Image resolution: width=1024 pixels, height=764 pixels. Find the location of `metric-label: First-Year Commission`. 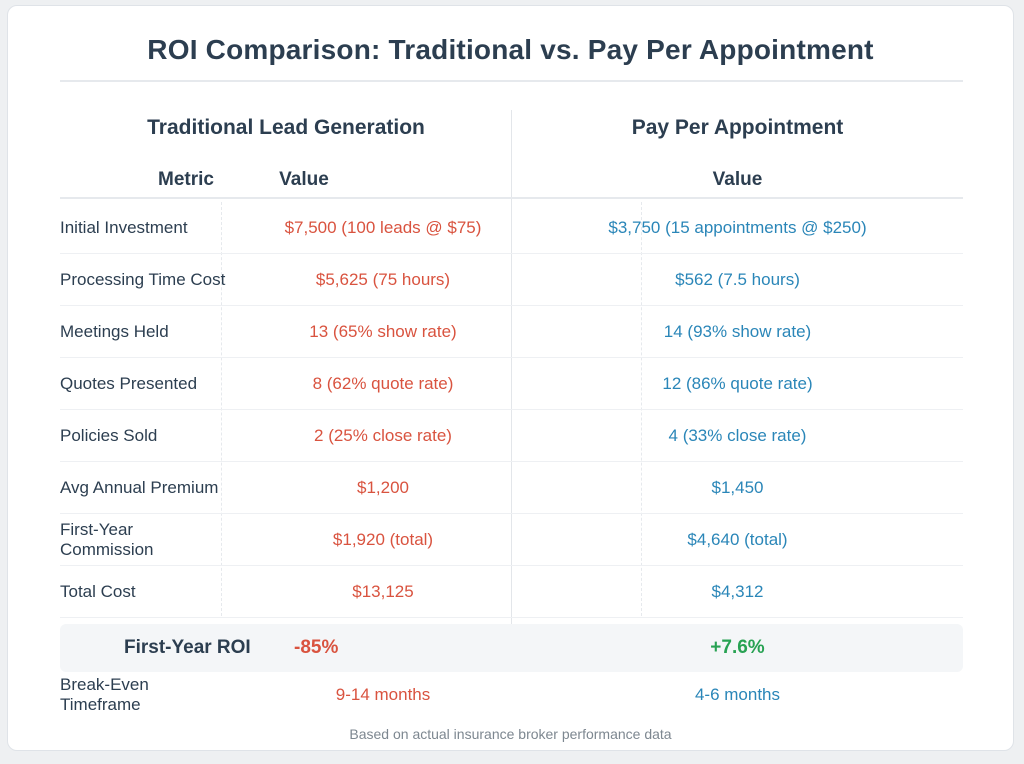

metric-label: First-Year Commission is located at coordinates (107, 539).